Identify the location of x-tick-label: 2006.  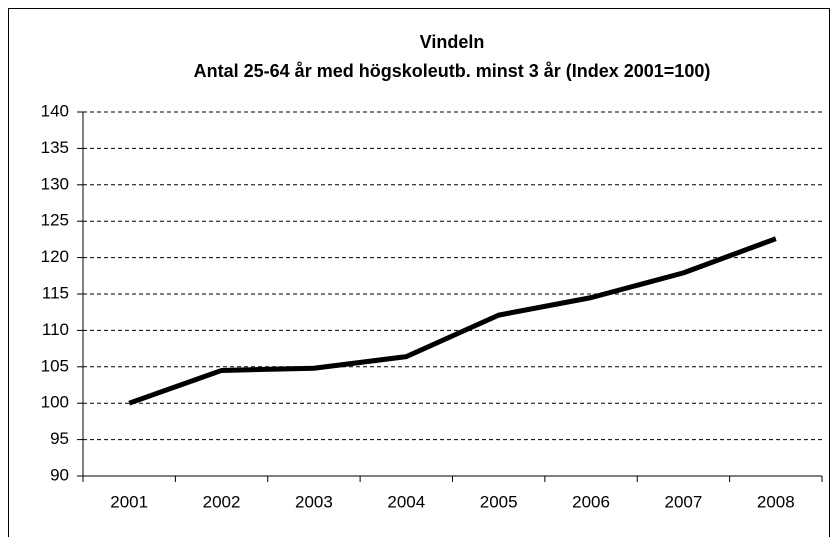
(591, 501).